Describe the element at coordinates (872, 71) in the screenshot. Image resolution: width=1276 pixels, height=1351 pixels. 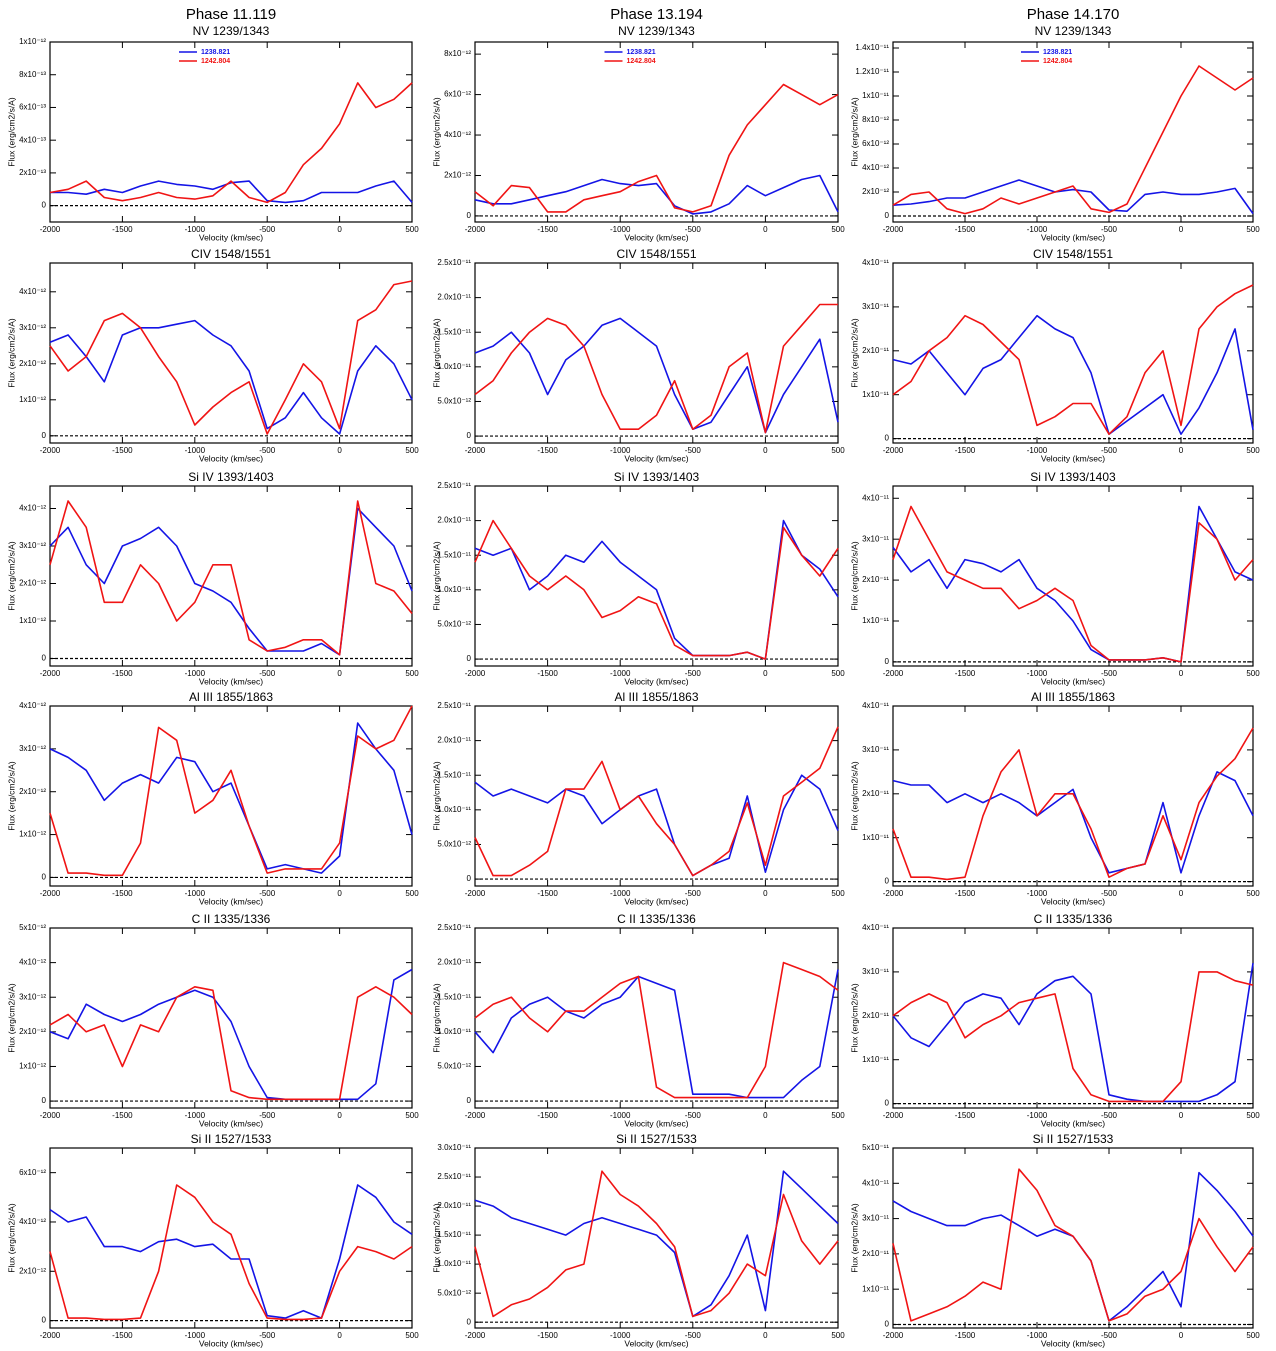
I see `y-tick-label: 1.2x10⁻¹¹` at that location.